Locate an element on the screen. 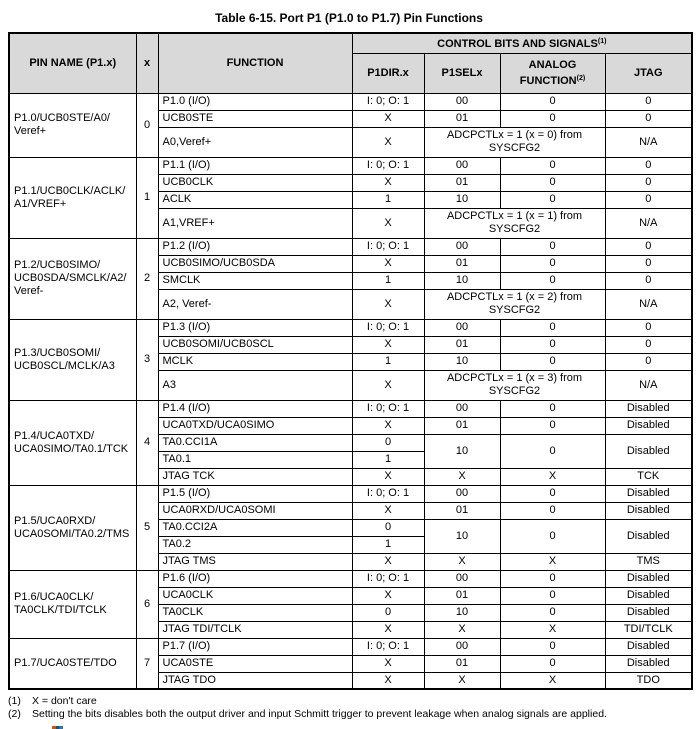 The image size is (698, 729). function-cell: P1.5 (I/O) is located at coordinates (255, 493).